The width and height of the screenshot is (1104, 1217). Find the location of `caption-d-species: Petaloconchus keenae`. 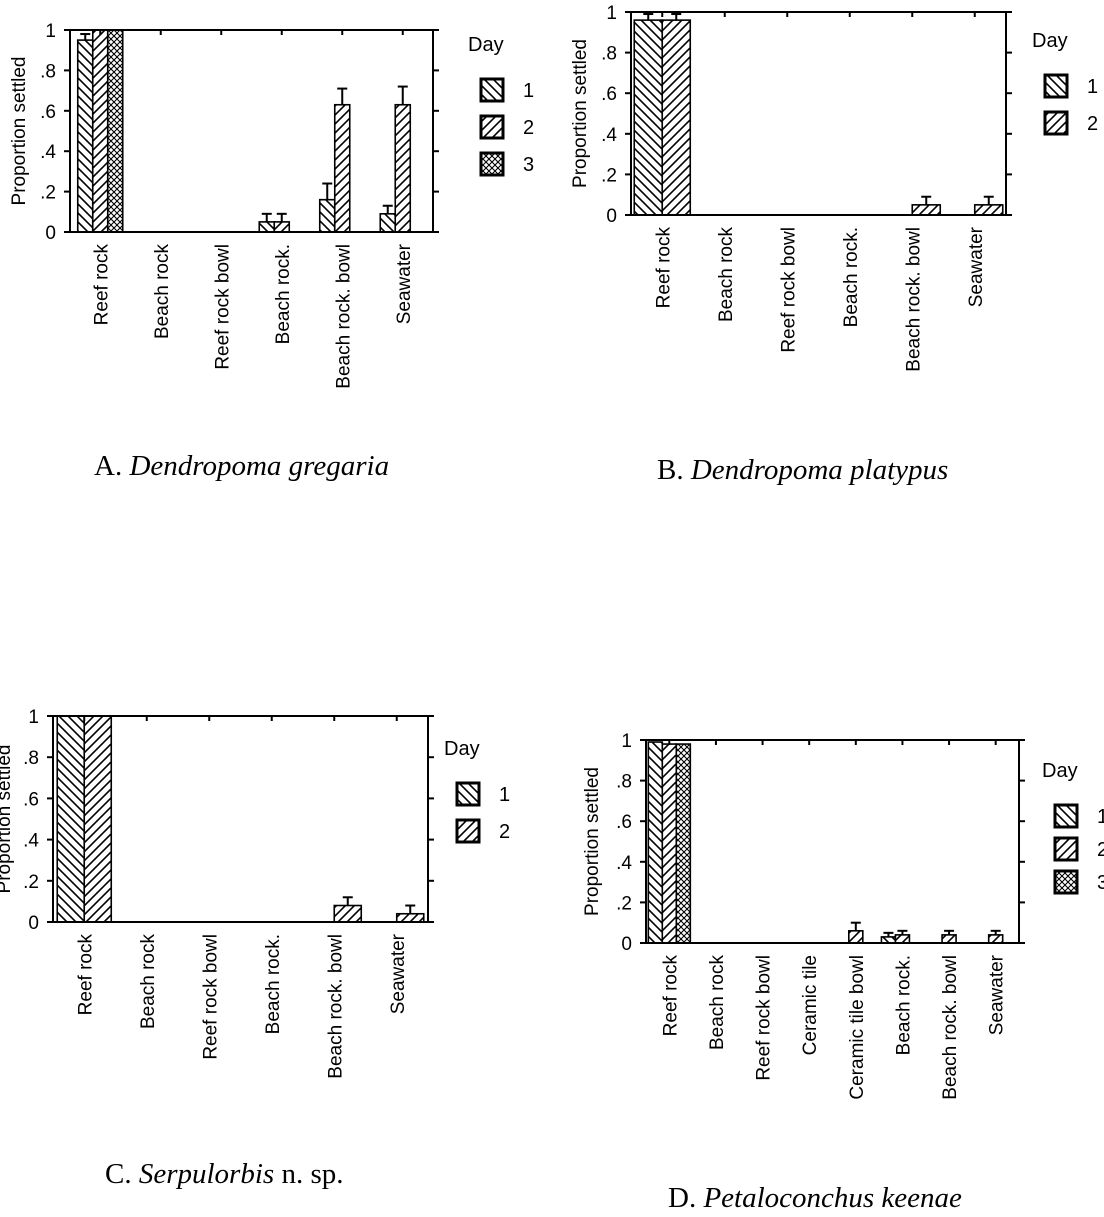

caption-d-species: Petaloconchus keenae is located at coordinates (832, 1198).